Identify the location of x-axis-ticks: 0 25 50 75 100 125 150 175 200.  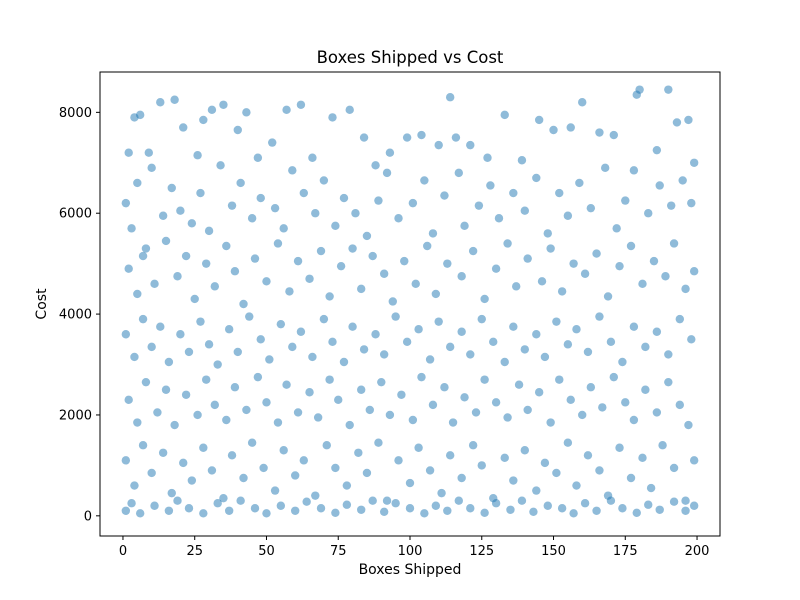
(414, 547).